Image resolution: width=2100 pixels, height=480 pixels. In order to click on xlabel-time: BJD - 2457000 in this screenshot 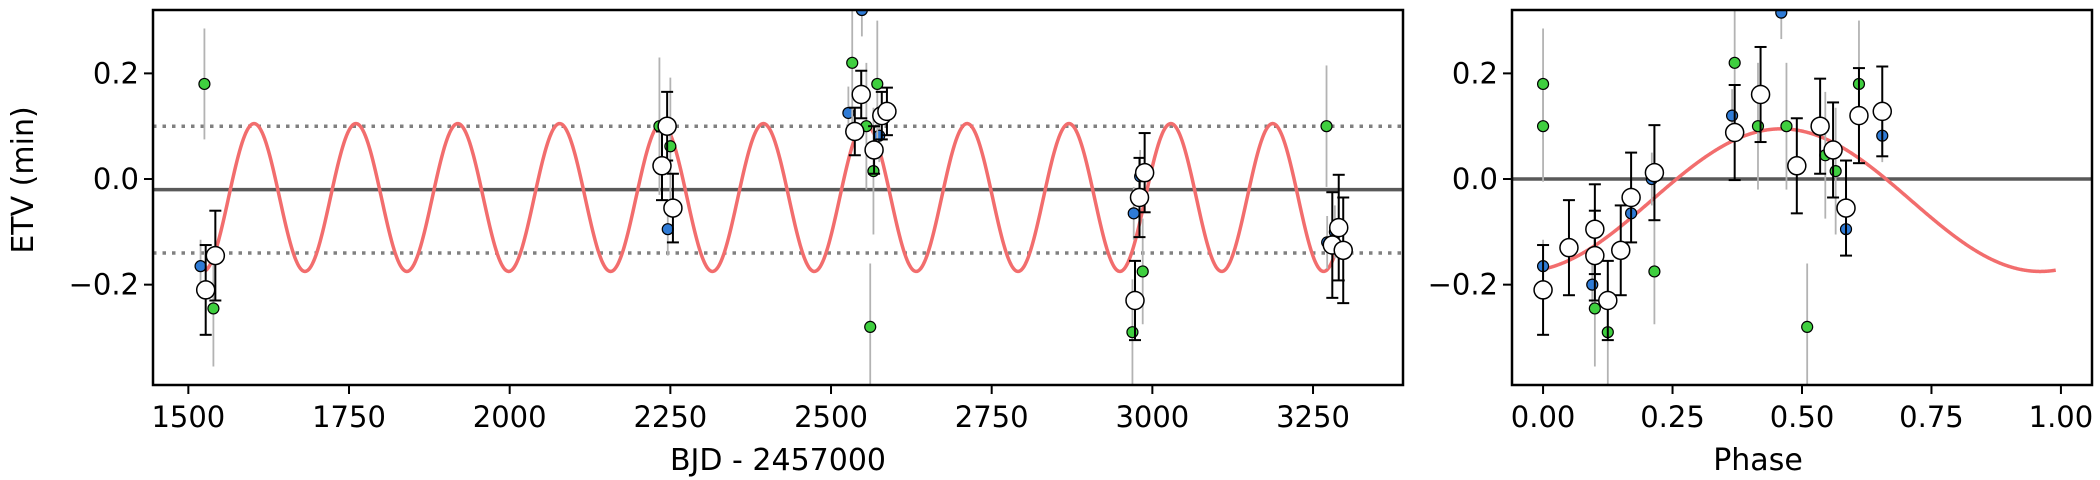, I will do `click(778, 460)`.